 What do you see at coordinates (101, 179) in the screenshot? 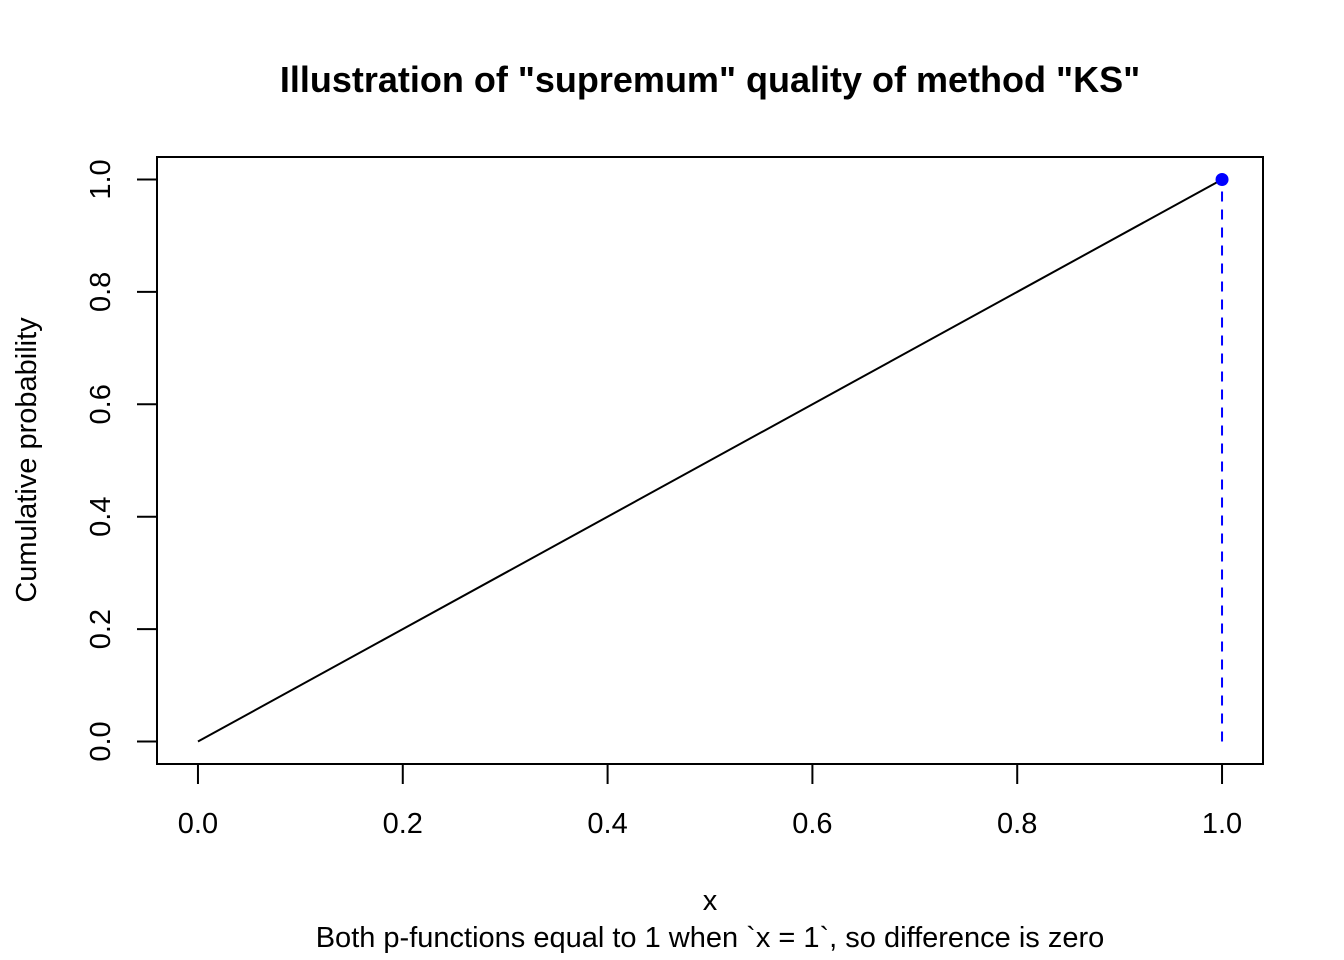
I see `y-tick-label: 1.0` at bounding box center [101, 179].